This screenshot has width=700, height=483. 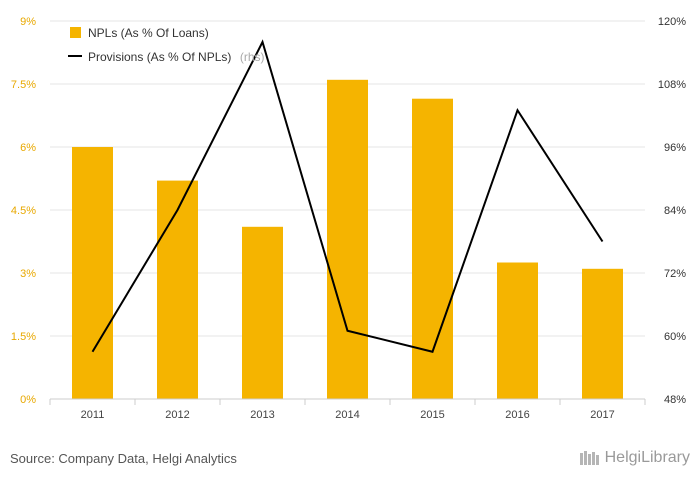 What do you see at coordinates (432, 415) in the screenshot?
I see `x-tick-label: 2015` at bounding box center [432, 415].